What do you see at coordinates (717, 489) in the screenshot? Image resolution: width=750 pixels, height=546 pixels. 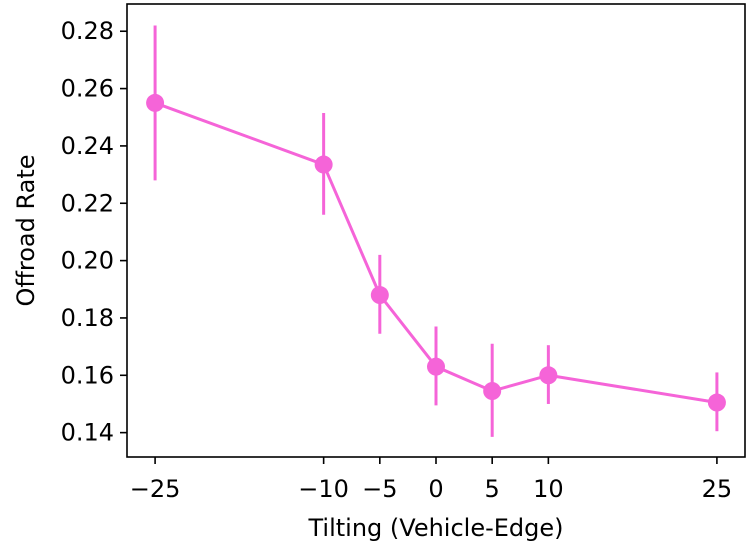 I see `x-tick-label: 25` at bounding box center [717, 489].